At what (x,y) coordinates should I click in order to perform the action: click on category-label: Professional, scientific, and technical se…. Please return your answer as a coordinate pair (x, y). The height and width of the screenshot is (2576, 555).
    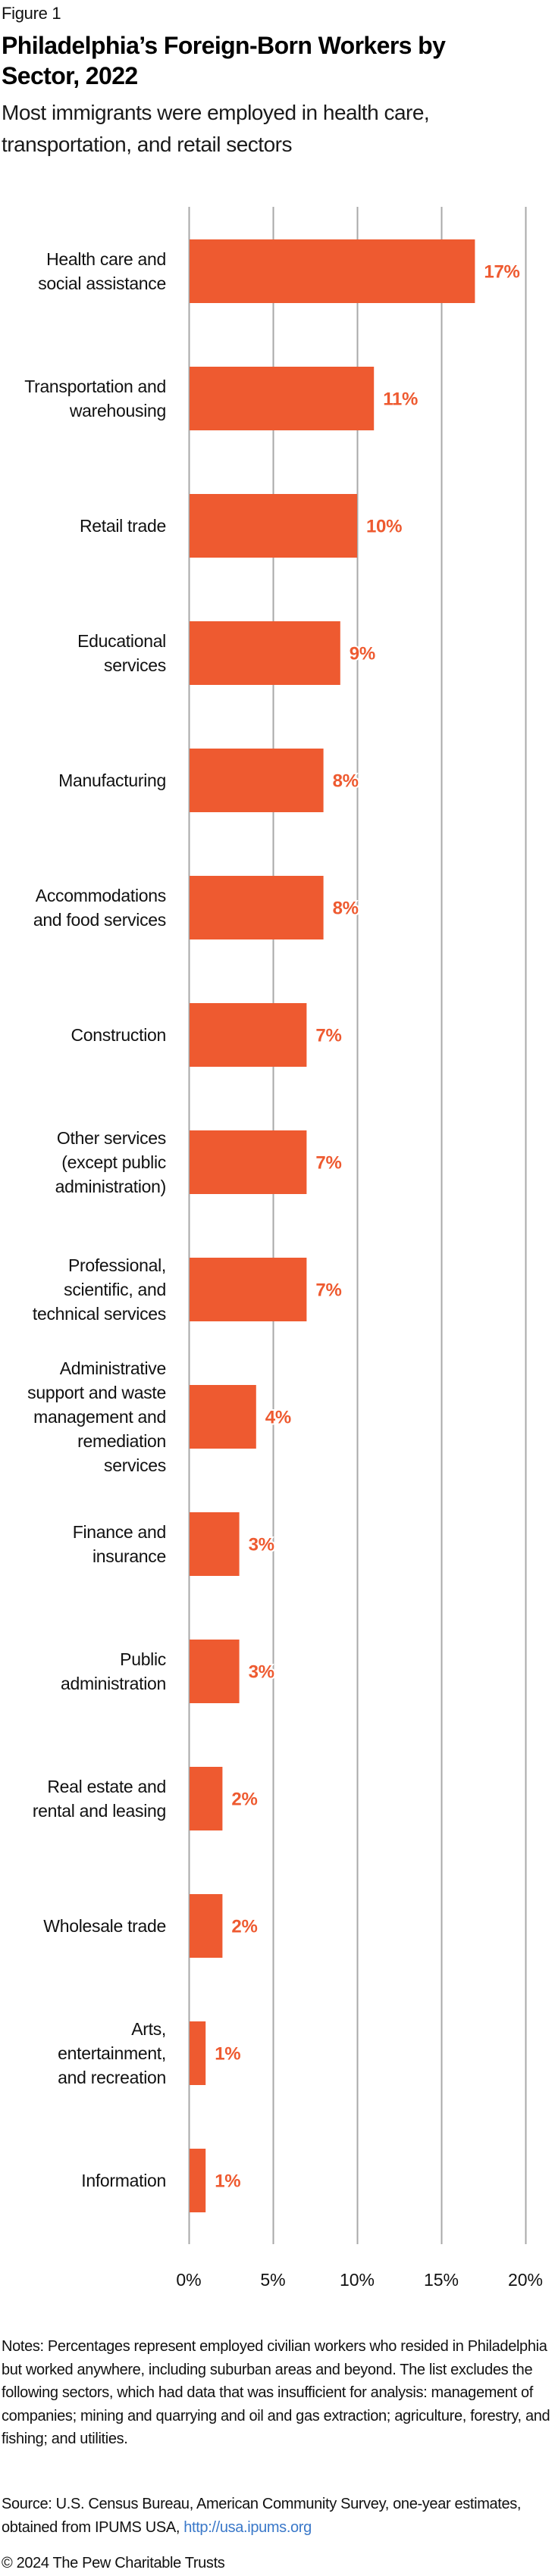
    Looking at the image, I should click on (99, 1290).